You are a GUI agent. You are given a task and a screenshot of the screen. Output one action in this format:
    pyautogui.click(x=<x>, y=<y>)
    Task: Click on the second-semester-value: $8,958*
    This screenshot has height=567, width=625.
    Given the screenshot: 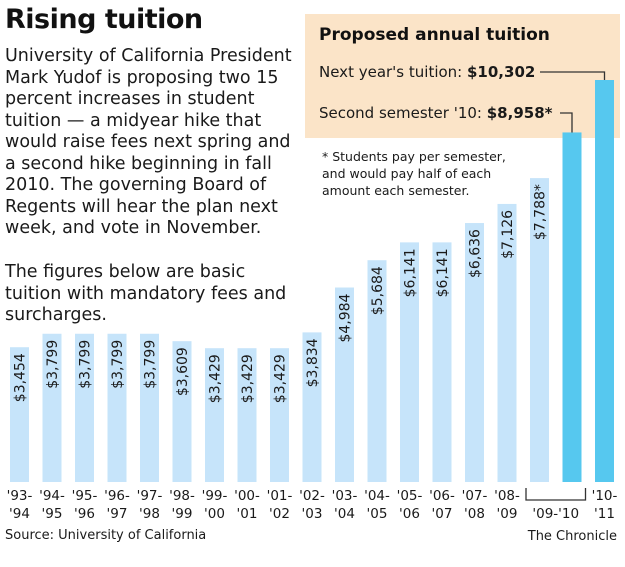 What is the action you would take?
    pyautogui.click(x=519, y=113)
    